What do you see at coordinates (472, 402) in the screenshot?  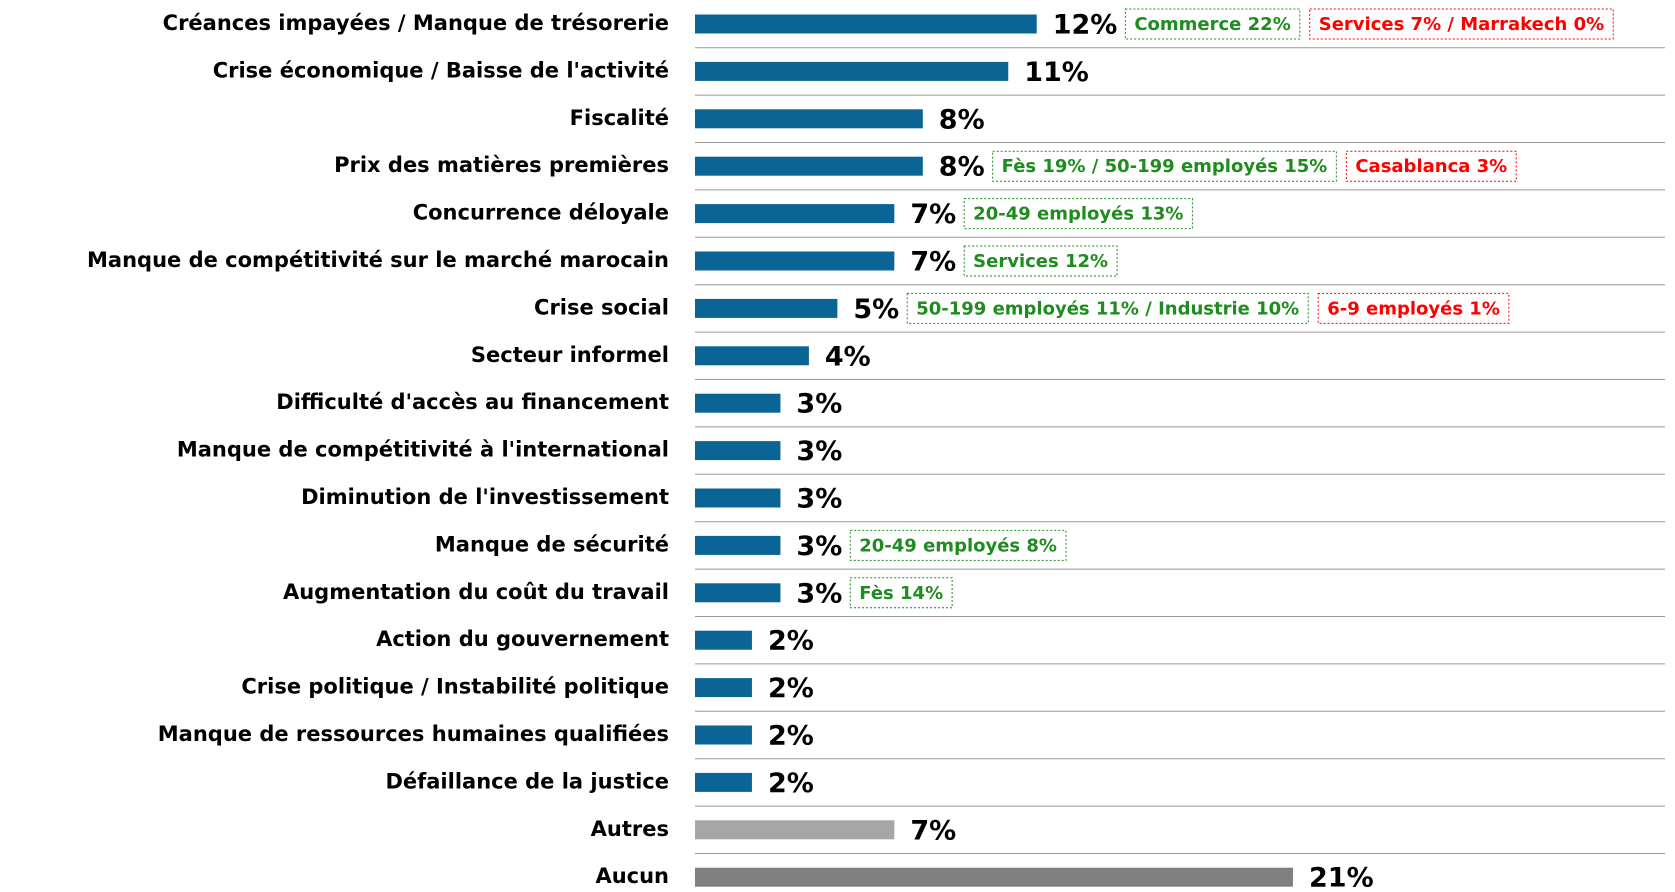 I see `category-label: Difficulté d'accès au financement` at bounding box center [472, 402].